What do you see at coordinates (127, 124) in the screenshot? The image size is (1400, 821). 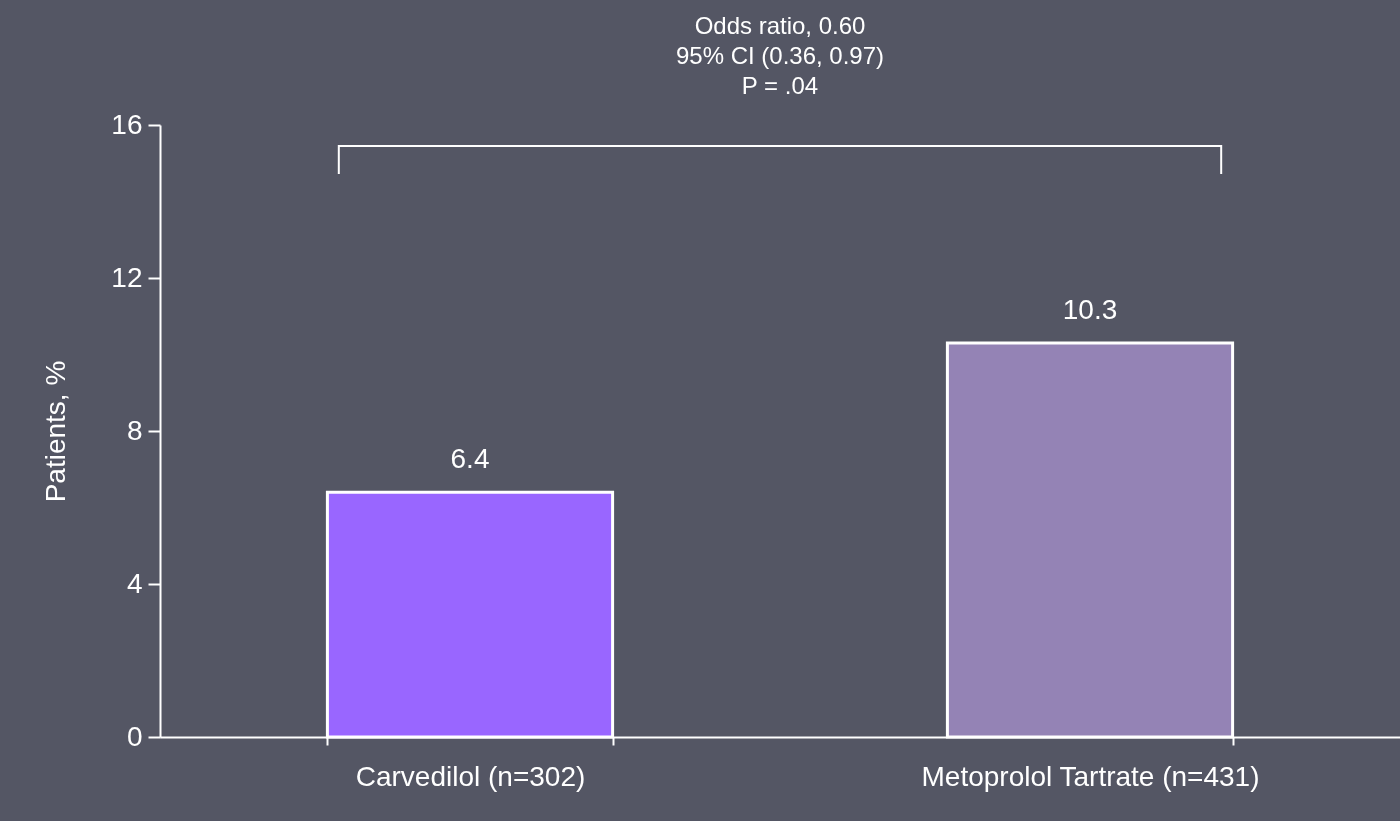 I see `y-tick-label: 16` at bounding box center [127, 124].